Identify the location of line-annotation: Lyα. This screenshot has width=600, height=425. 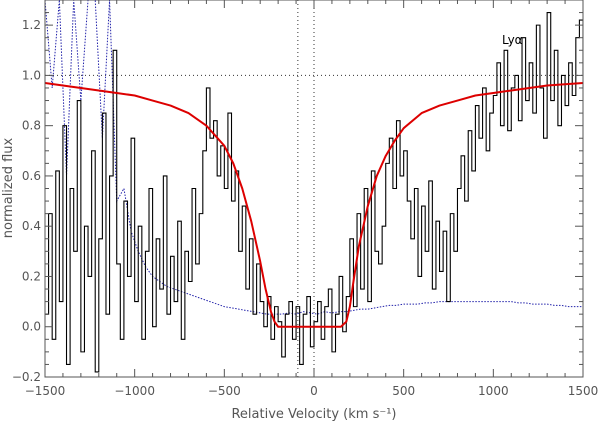
(512, 40).